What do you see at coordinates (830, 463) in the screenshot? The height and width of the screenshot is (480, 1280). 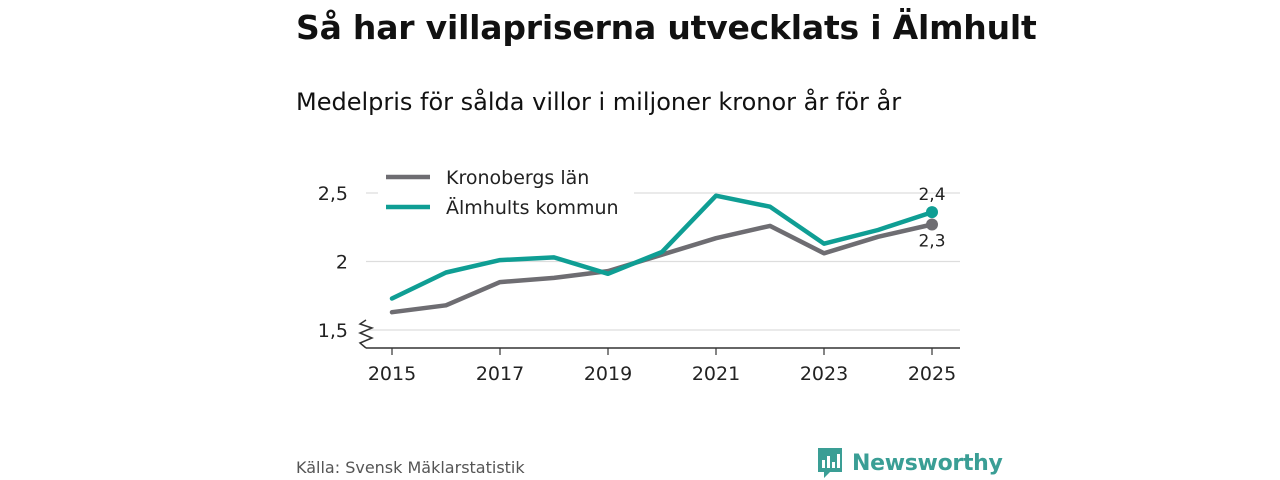 I see `newsworthy-logo-icon` at bounding box center [830, 463].